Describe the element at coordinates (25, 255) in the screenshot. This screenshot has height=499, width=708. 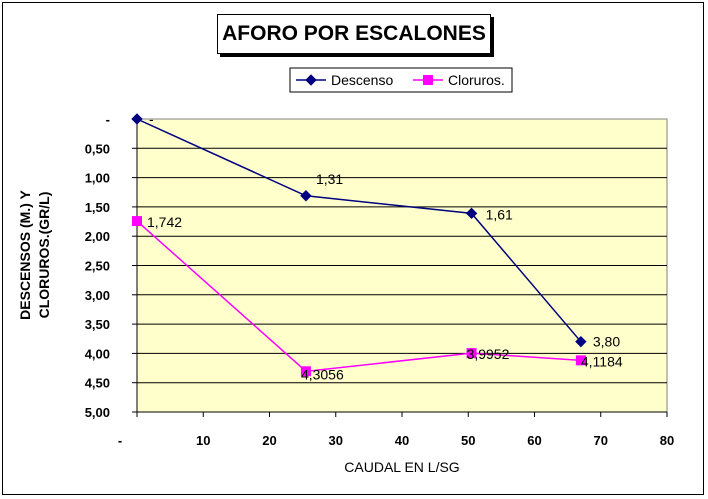
I see `y-axis-title-line1: DESCENSOS (M.) Y` at that location.